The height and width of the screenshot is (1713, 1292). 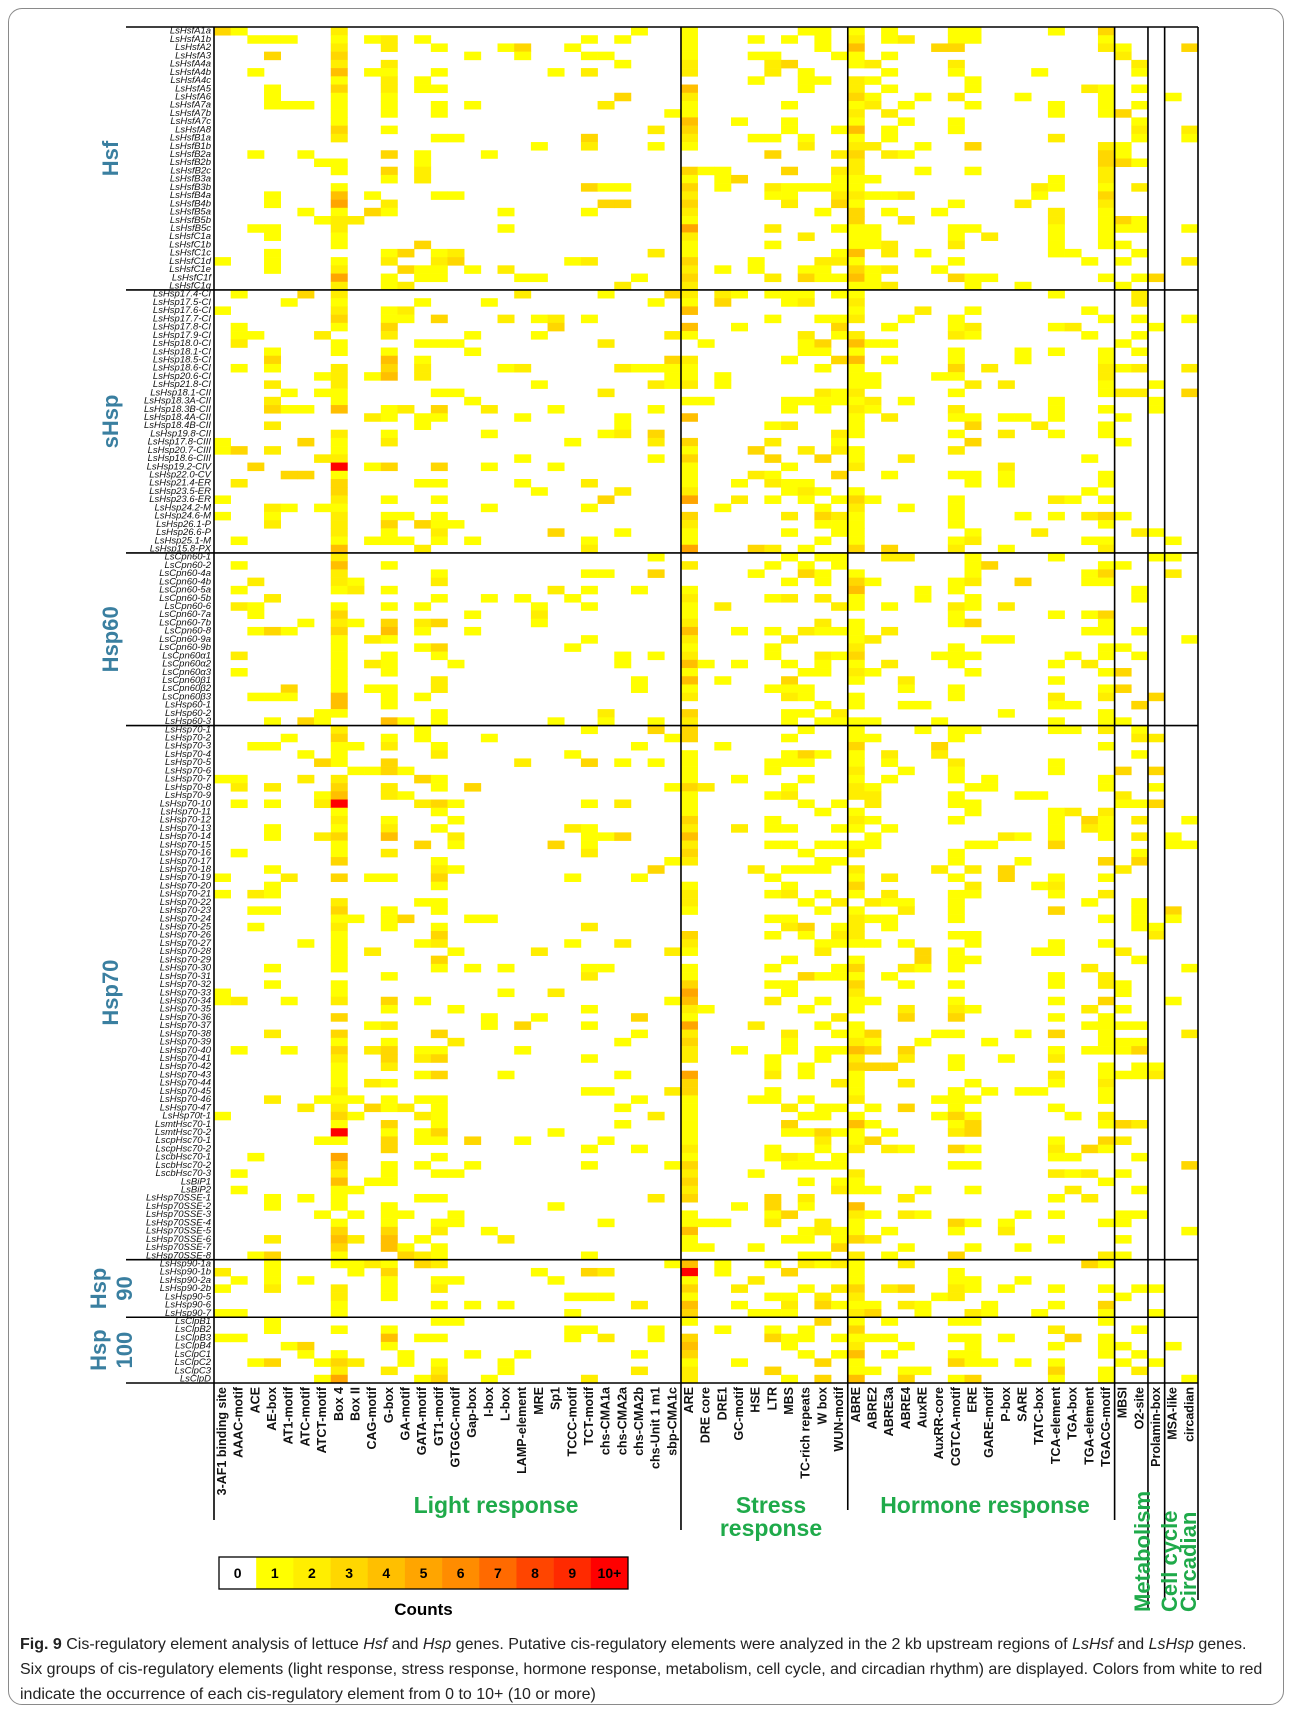 I want to click on gene-label: LsHsp20.6-CI, so click(x=182, y=376).